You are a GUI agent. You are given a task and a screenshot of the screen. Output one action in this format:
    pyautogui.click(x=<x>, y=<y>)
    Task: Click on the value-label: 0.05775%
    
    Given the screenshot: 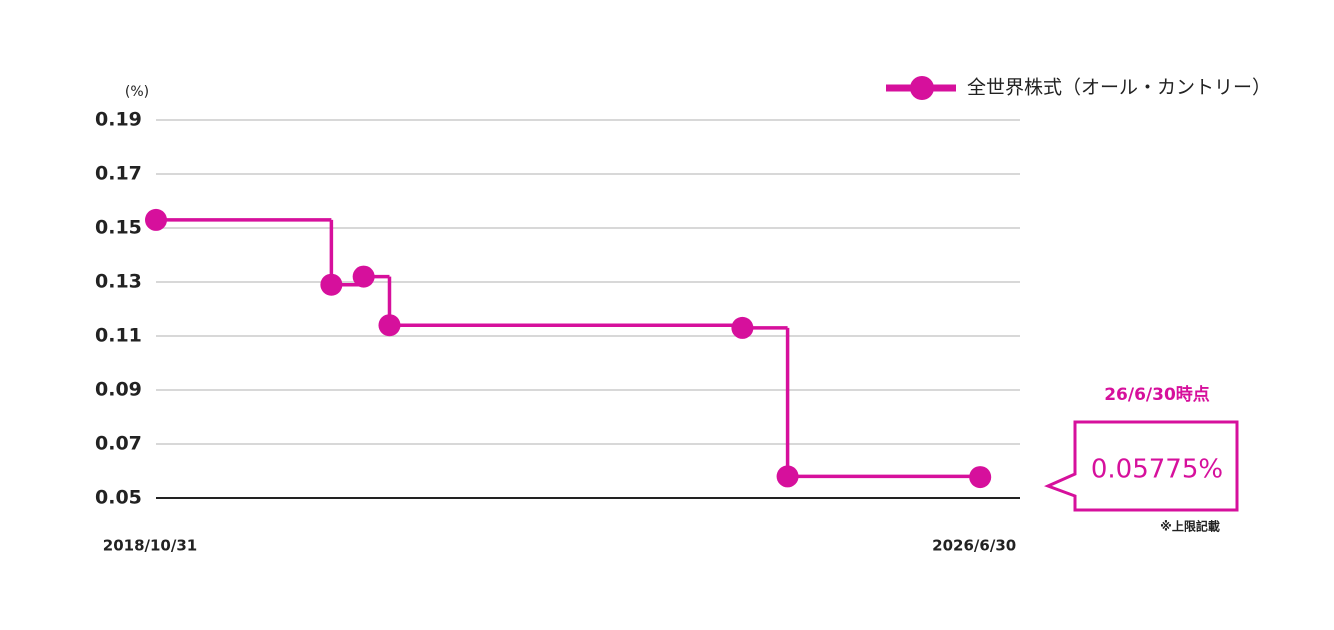 What is the action you would take?
    pyautogui.click(x=1157, y=470)
    